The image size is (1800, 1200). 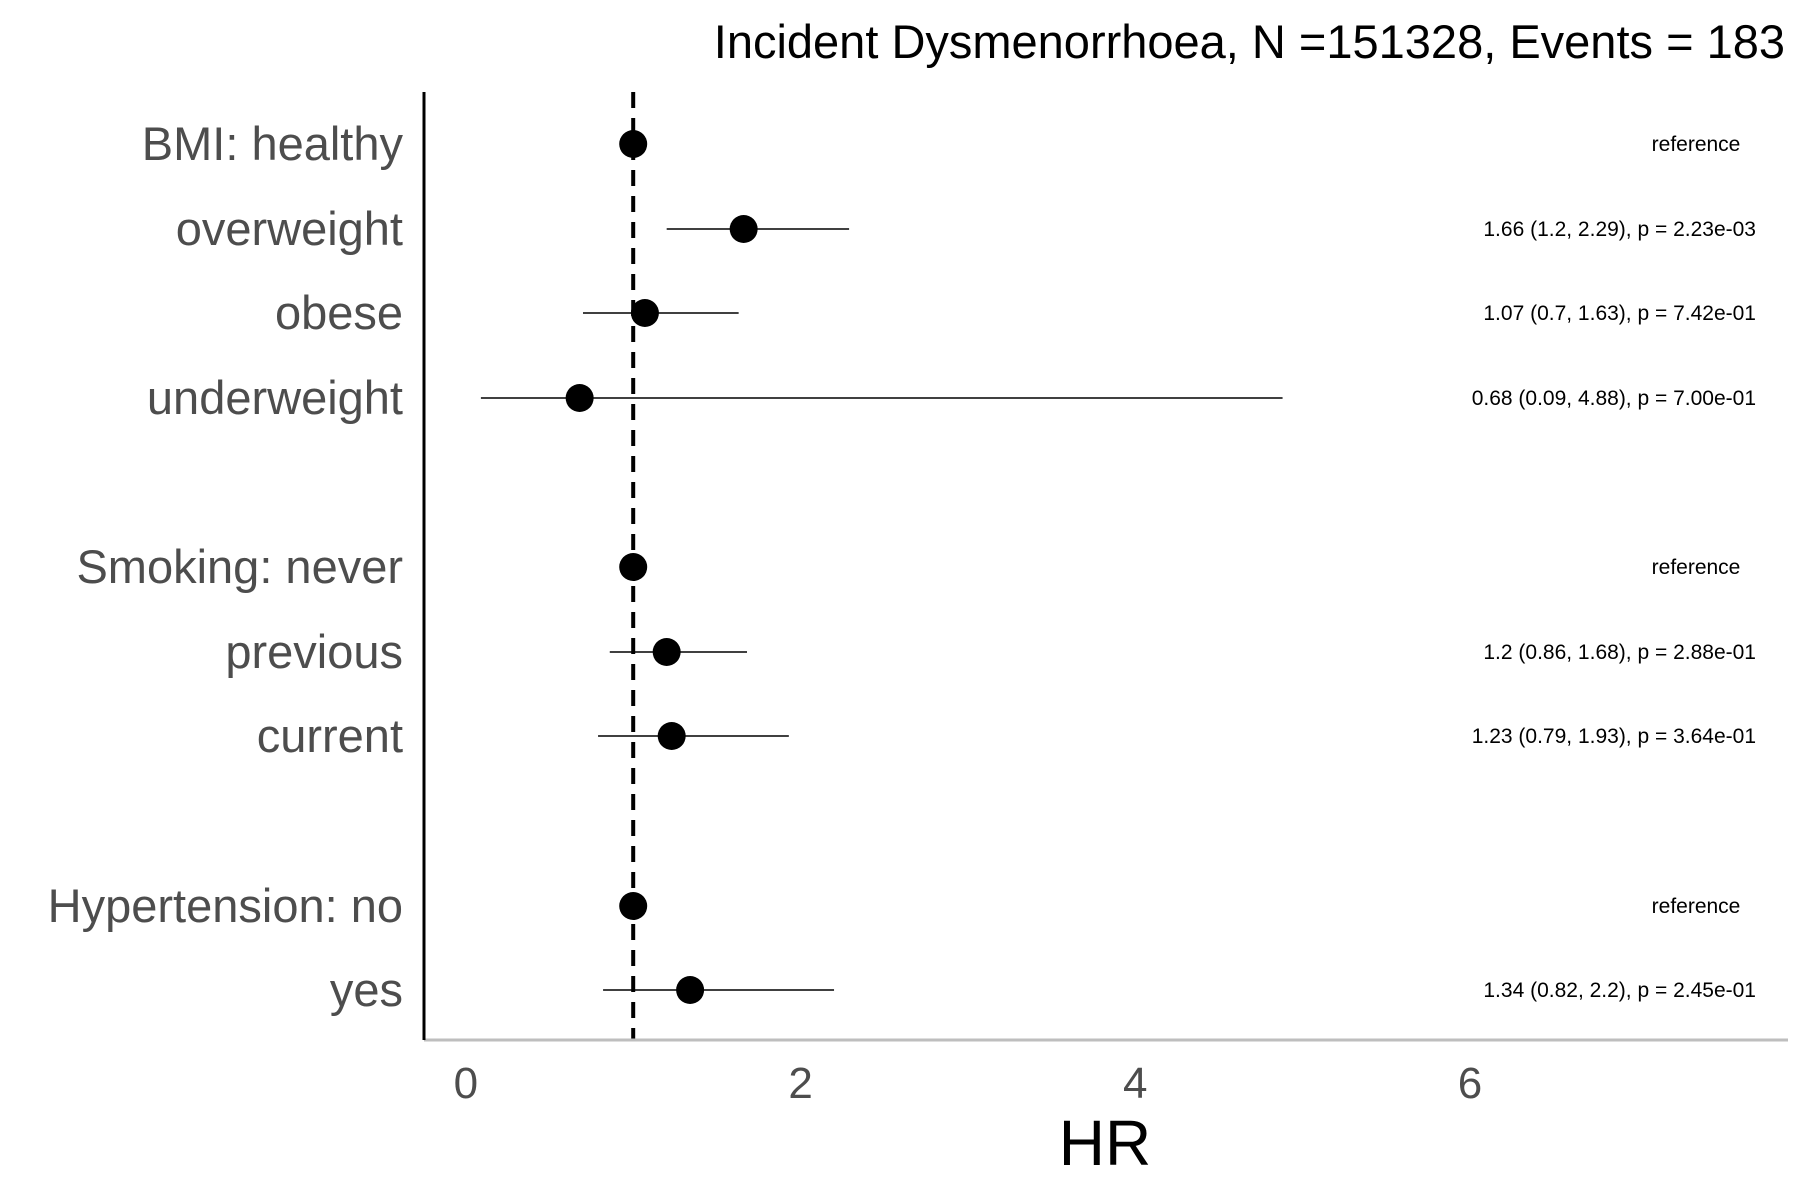 What do you see at coordinates (225, 905) in the screenshot?
I see `row-label: Hypertension: no` at bounding box center [225, 905].